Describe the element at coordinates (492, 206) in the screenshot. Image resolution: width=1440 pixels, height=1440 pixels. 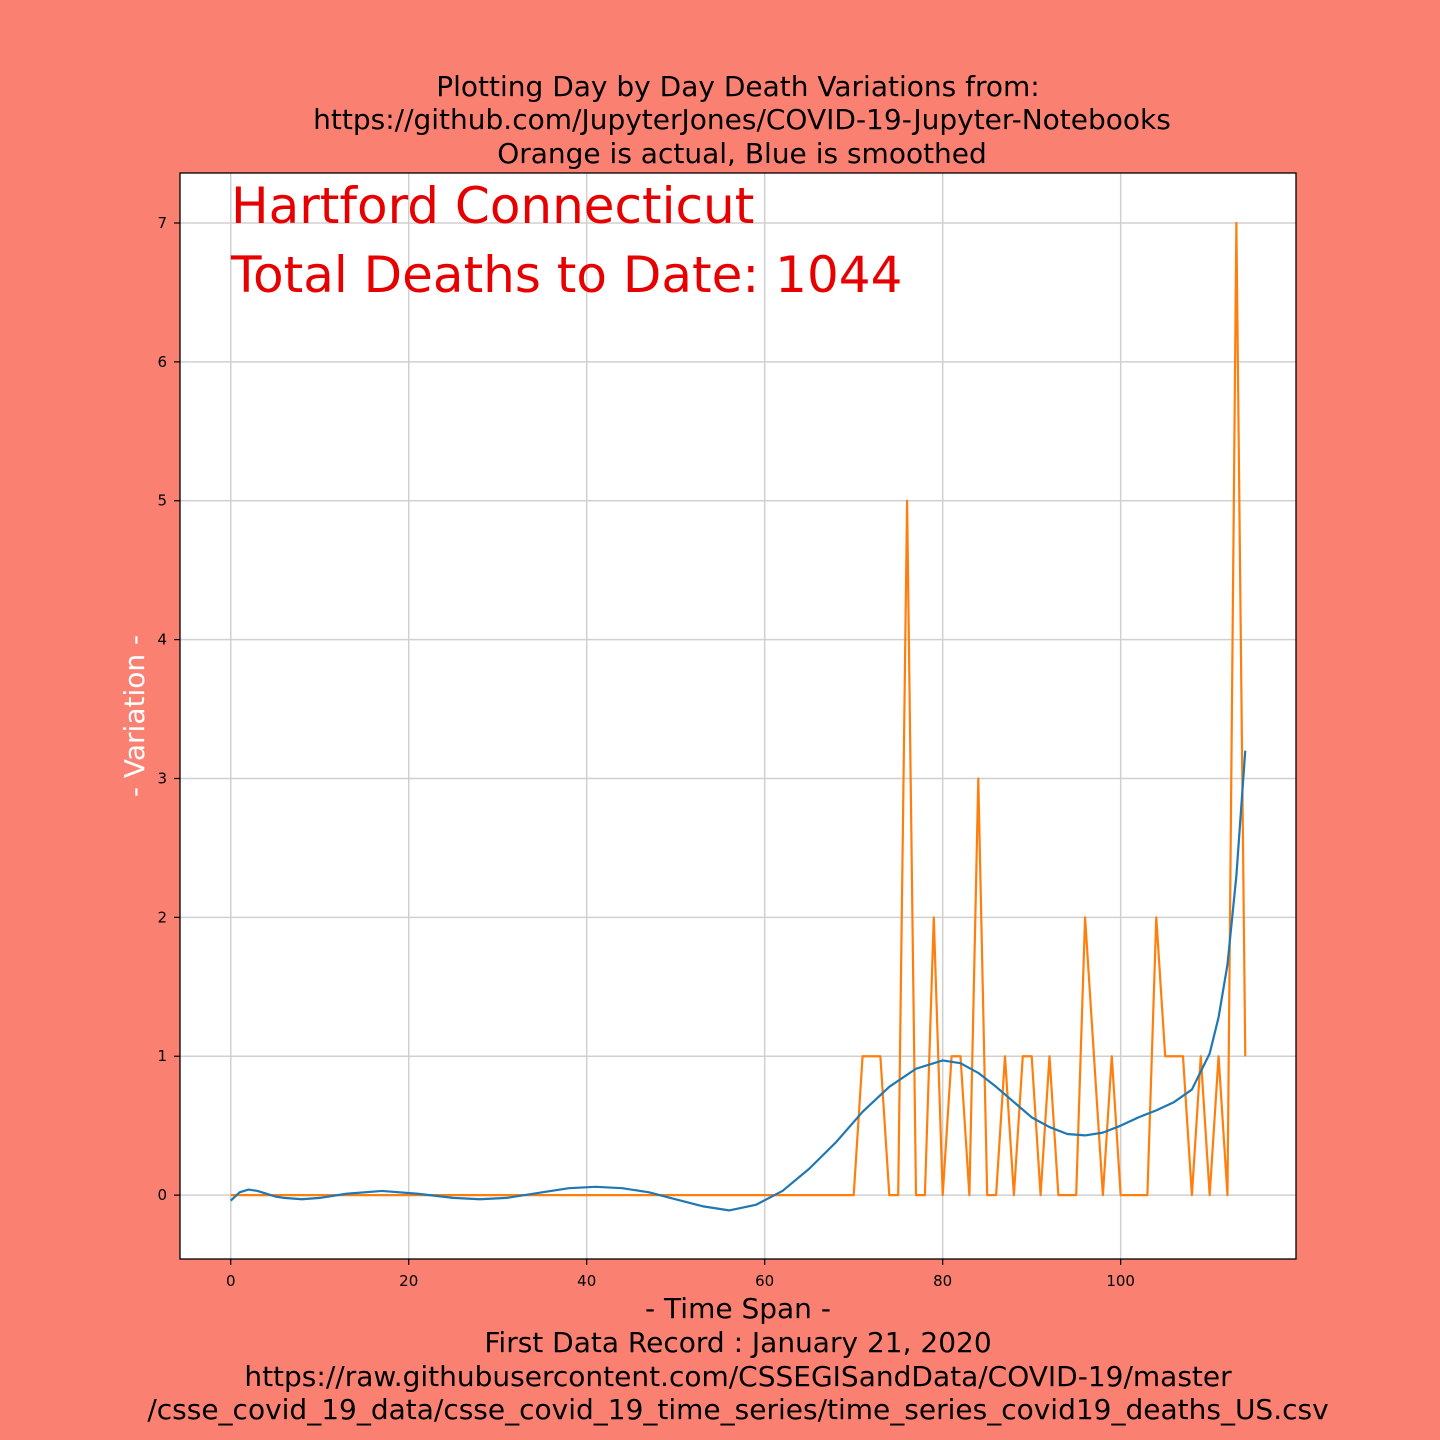
I see `annotation-location: Hartford Connecticut` at that location.